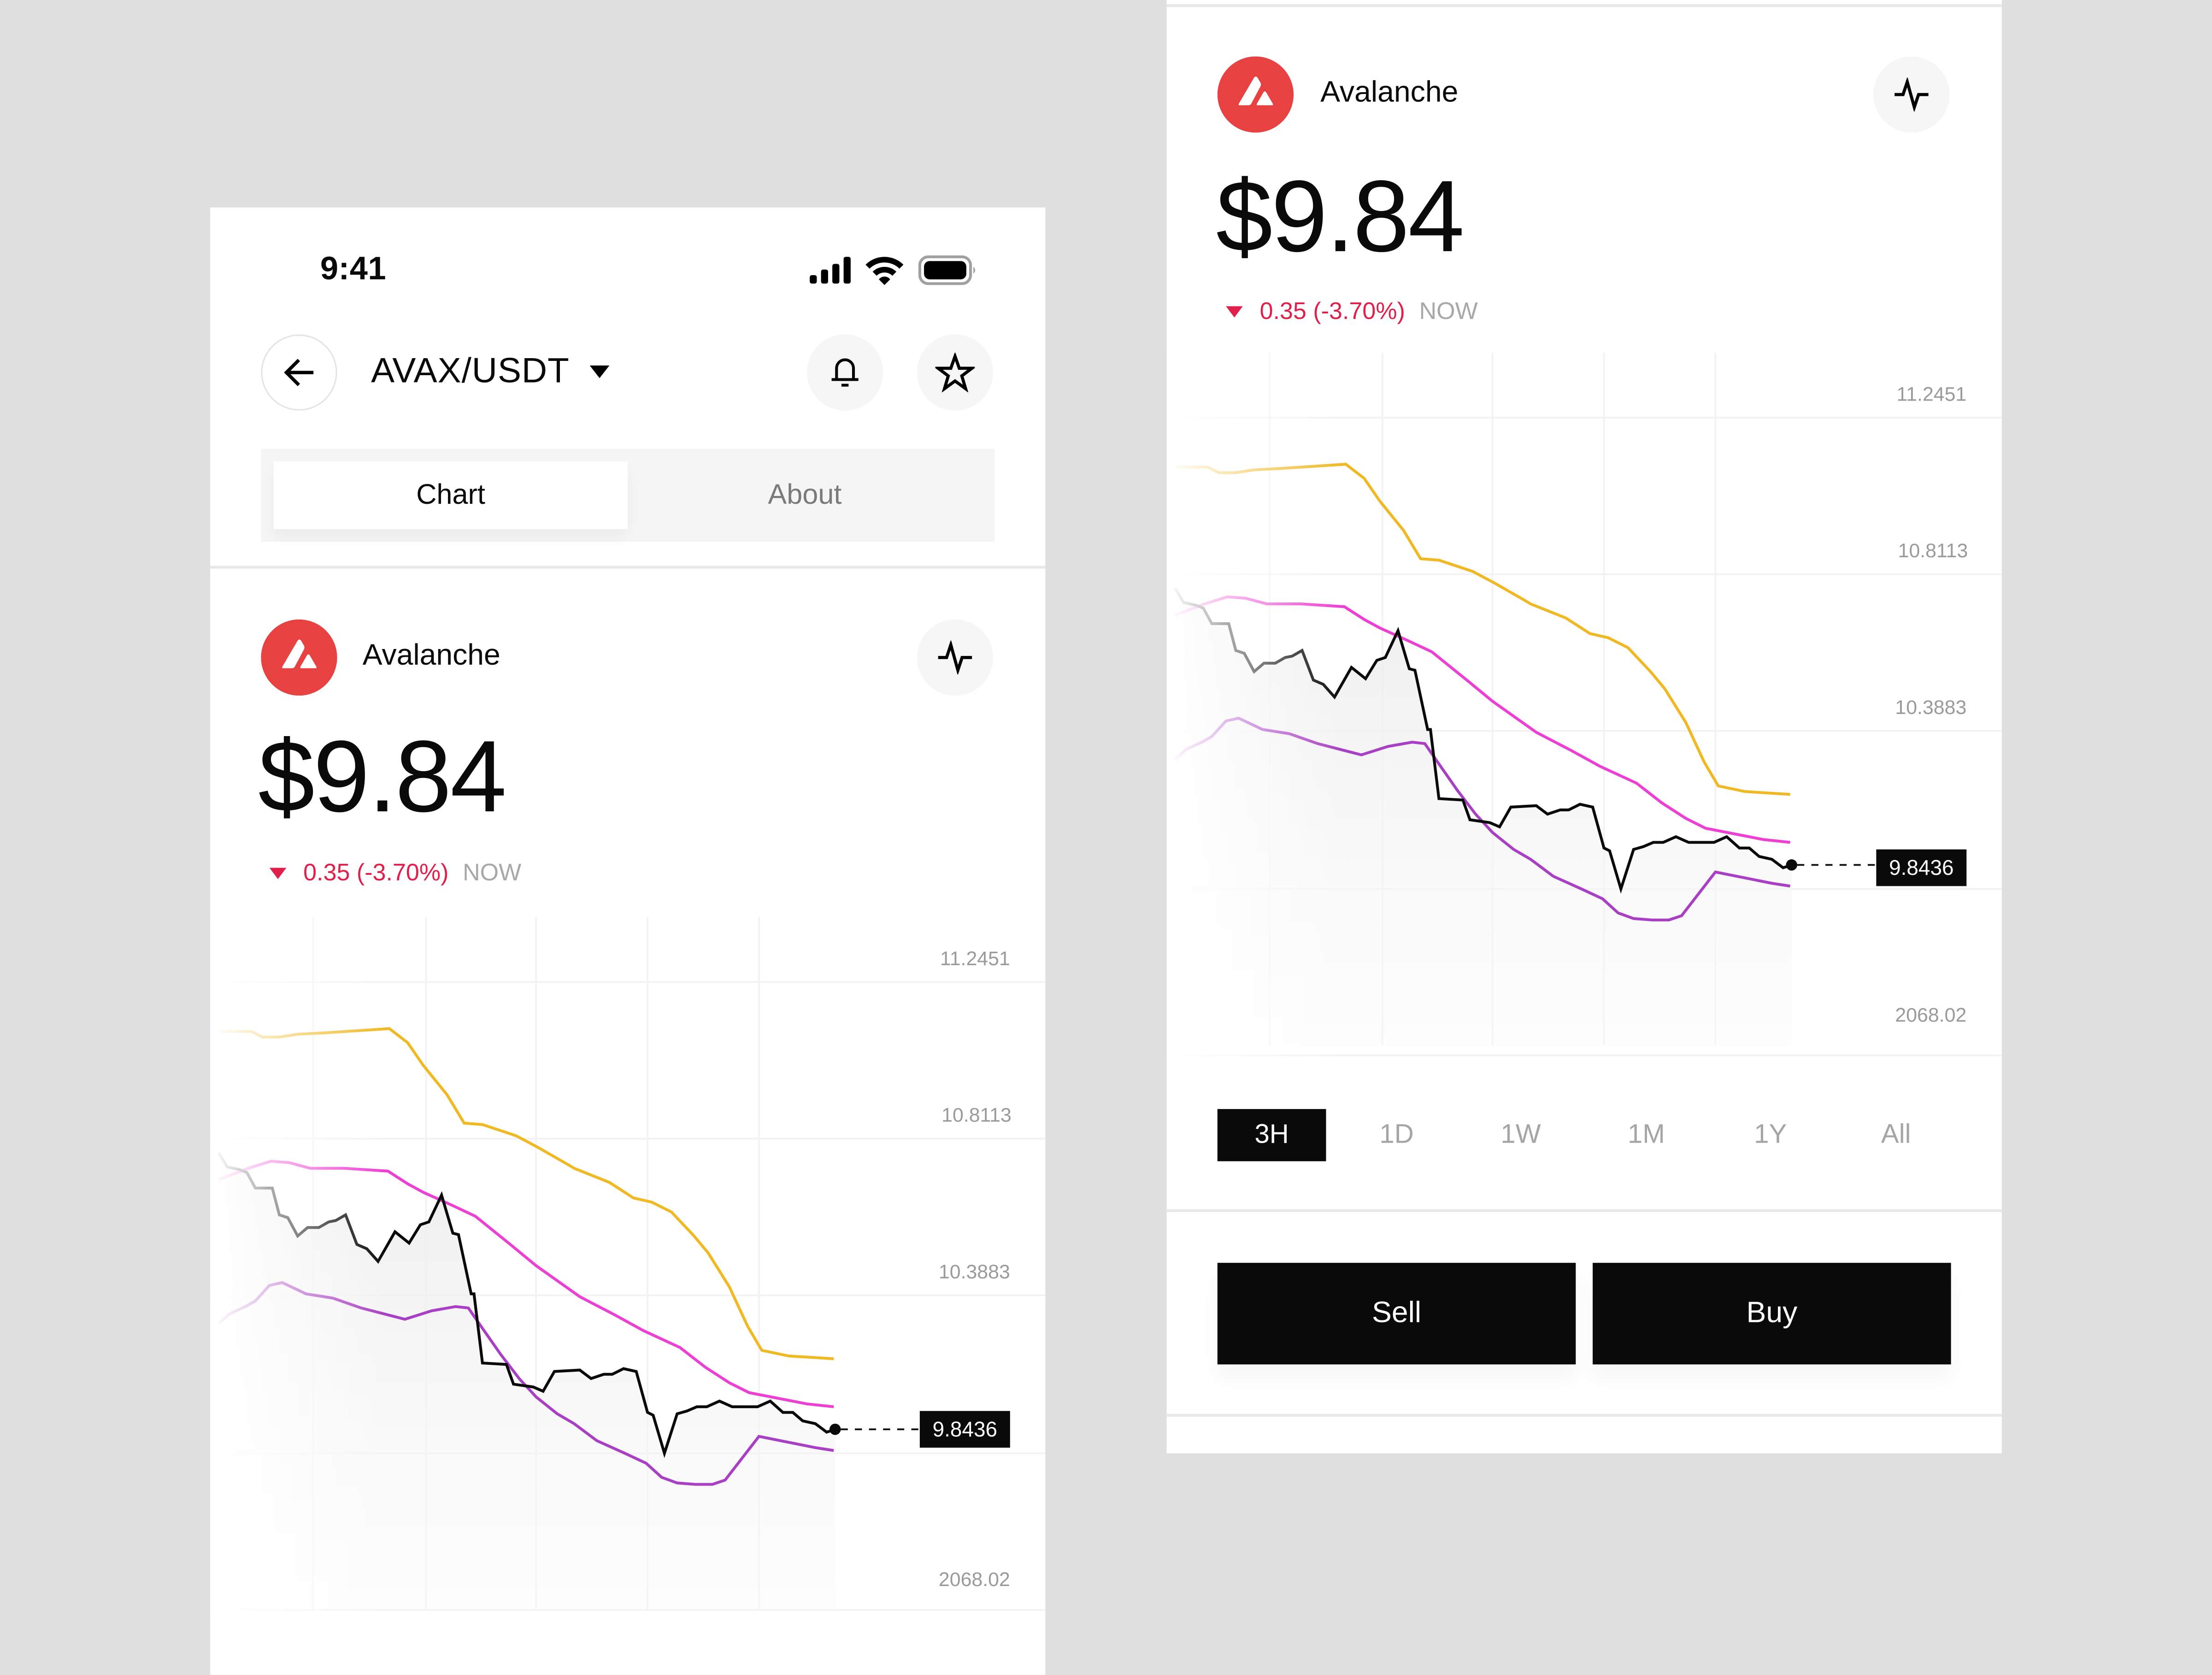  I want to click on range-all: All, so click(1896, 1135).